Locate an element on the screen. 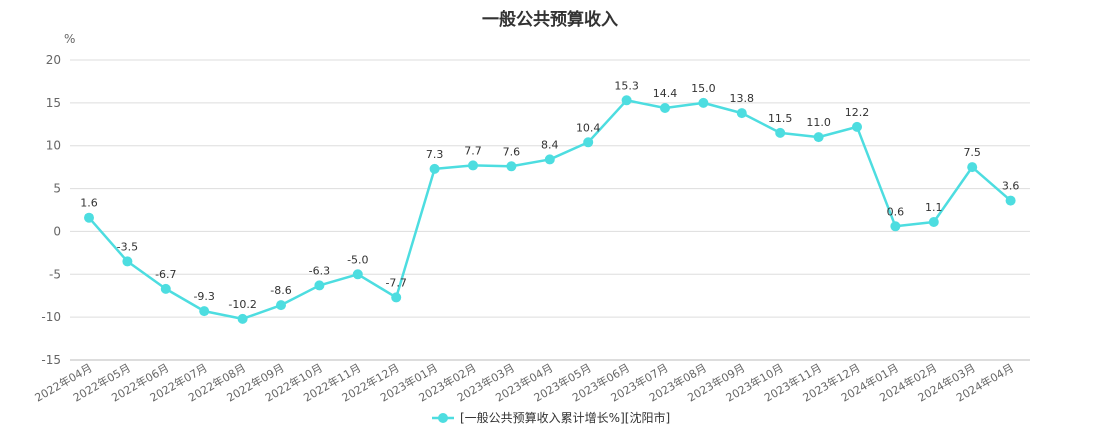  data-label: 15.0 is located at coordinates (703, 88).